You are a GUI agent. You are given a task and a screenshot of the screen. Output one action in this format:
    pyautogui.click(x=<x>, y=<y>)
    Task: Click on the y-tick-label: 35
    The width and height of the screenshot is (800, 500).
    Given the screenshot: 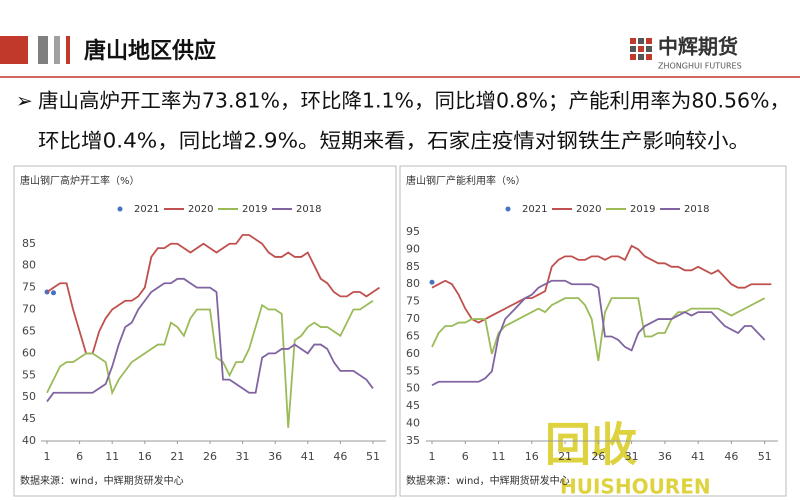 What is the action you would take?
    pyautogui.click(x=413, y=440)
    